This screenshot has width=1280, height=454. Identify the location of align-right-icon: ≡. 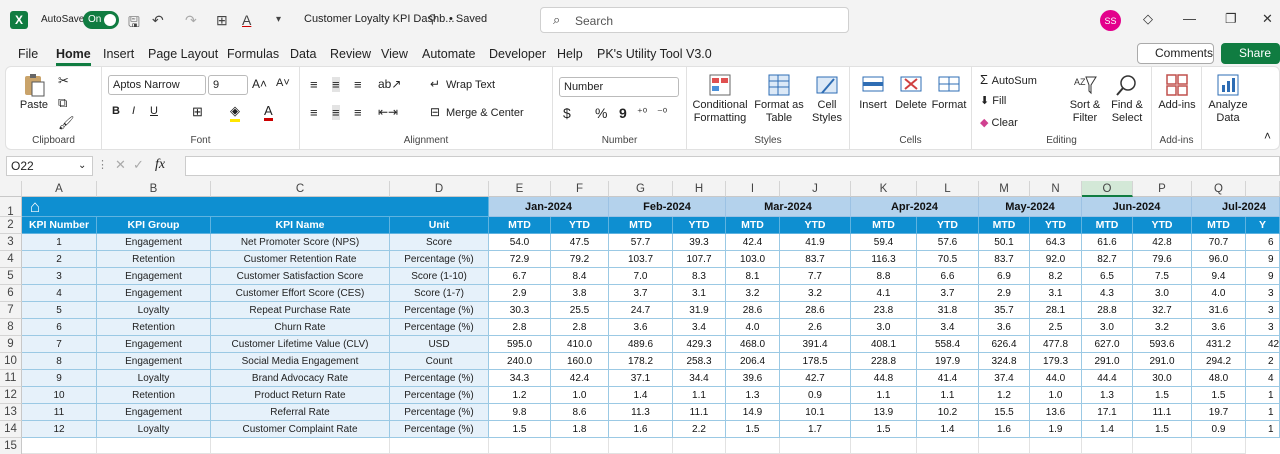
(358, 112).